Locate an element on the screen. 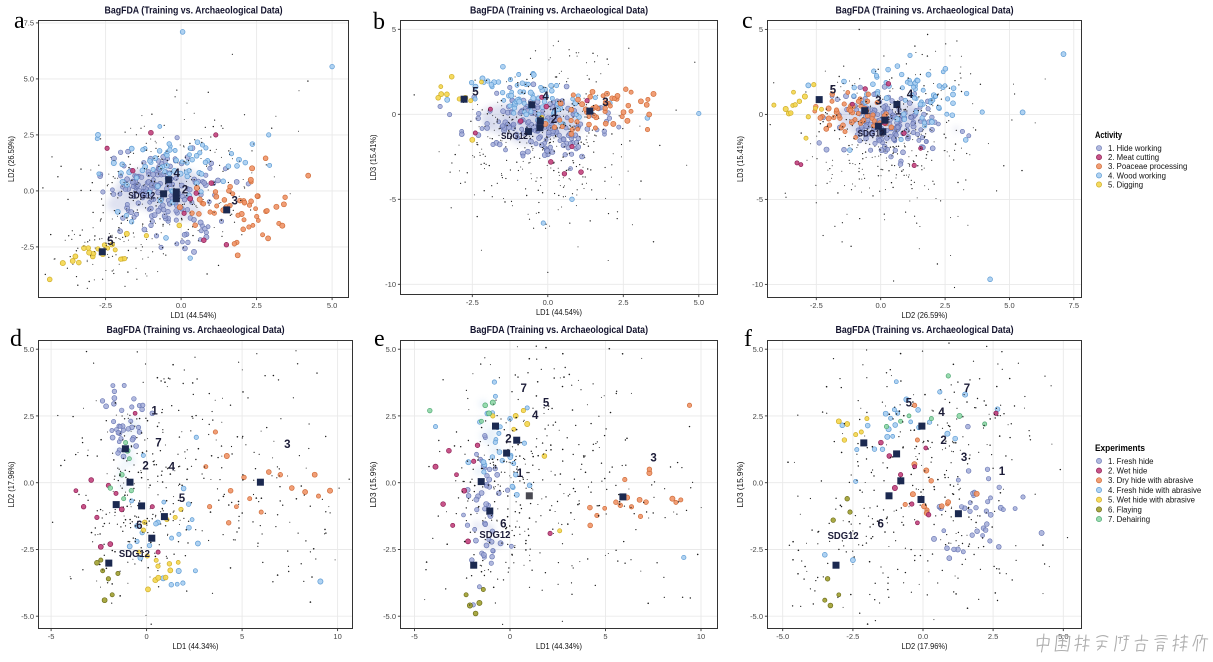  svg-text: 2. Wet hide is located at coordinates (1127, 471).